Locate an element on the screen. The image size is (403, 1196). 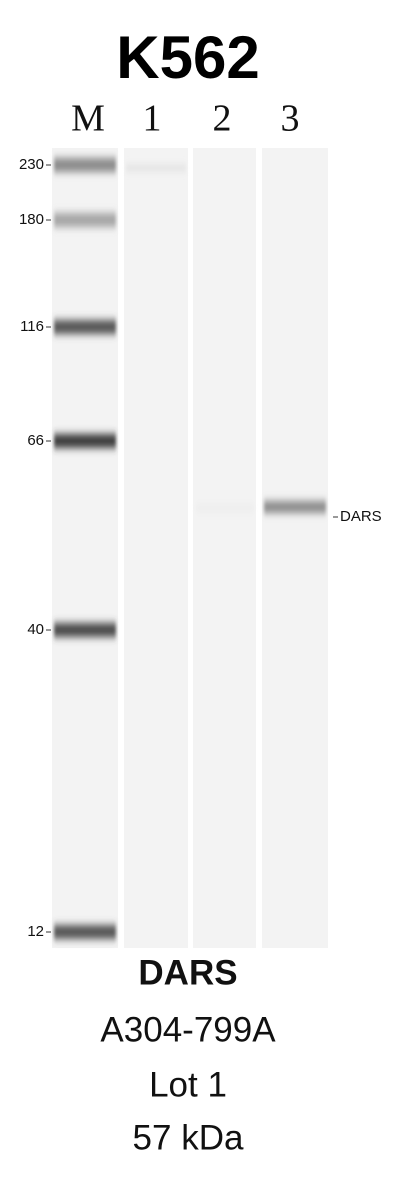
marker-label: 12 is located at coordinates (35, 931).